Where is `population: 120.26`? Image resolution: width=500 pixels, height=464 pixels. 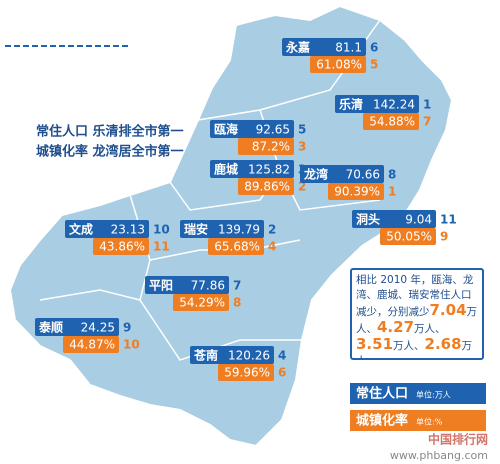
population: 120.26 is located at coordinates (249, 356).